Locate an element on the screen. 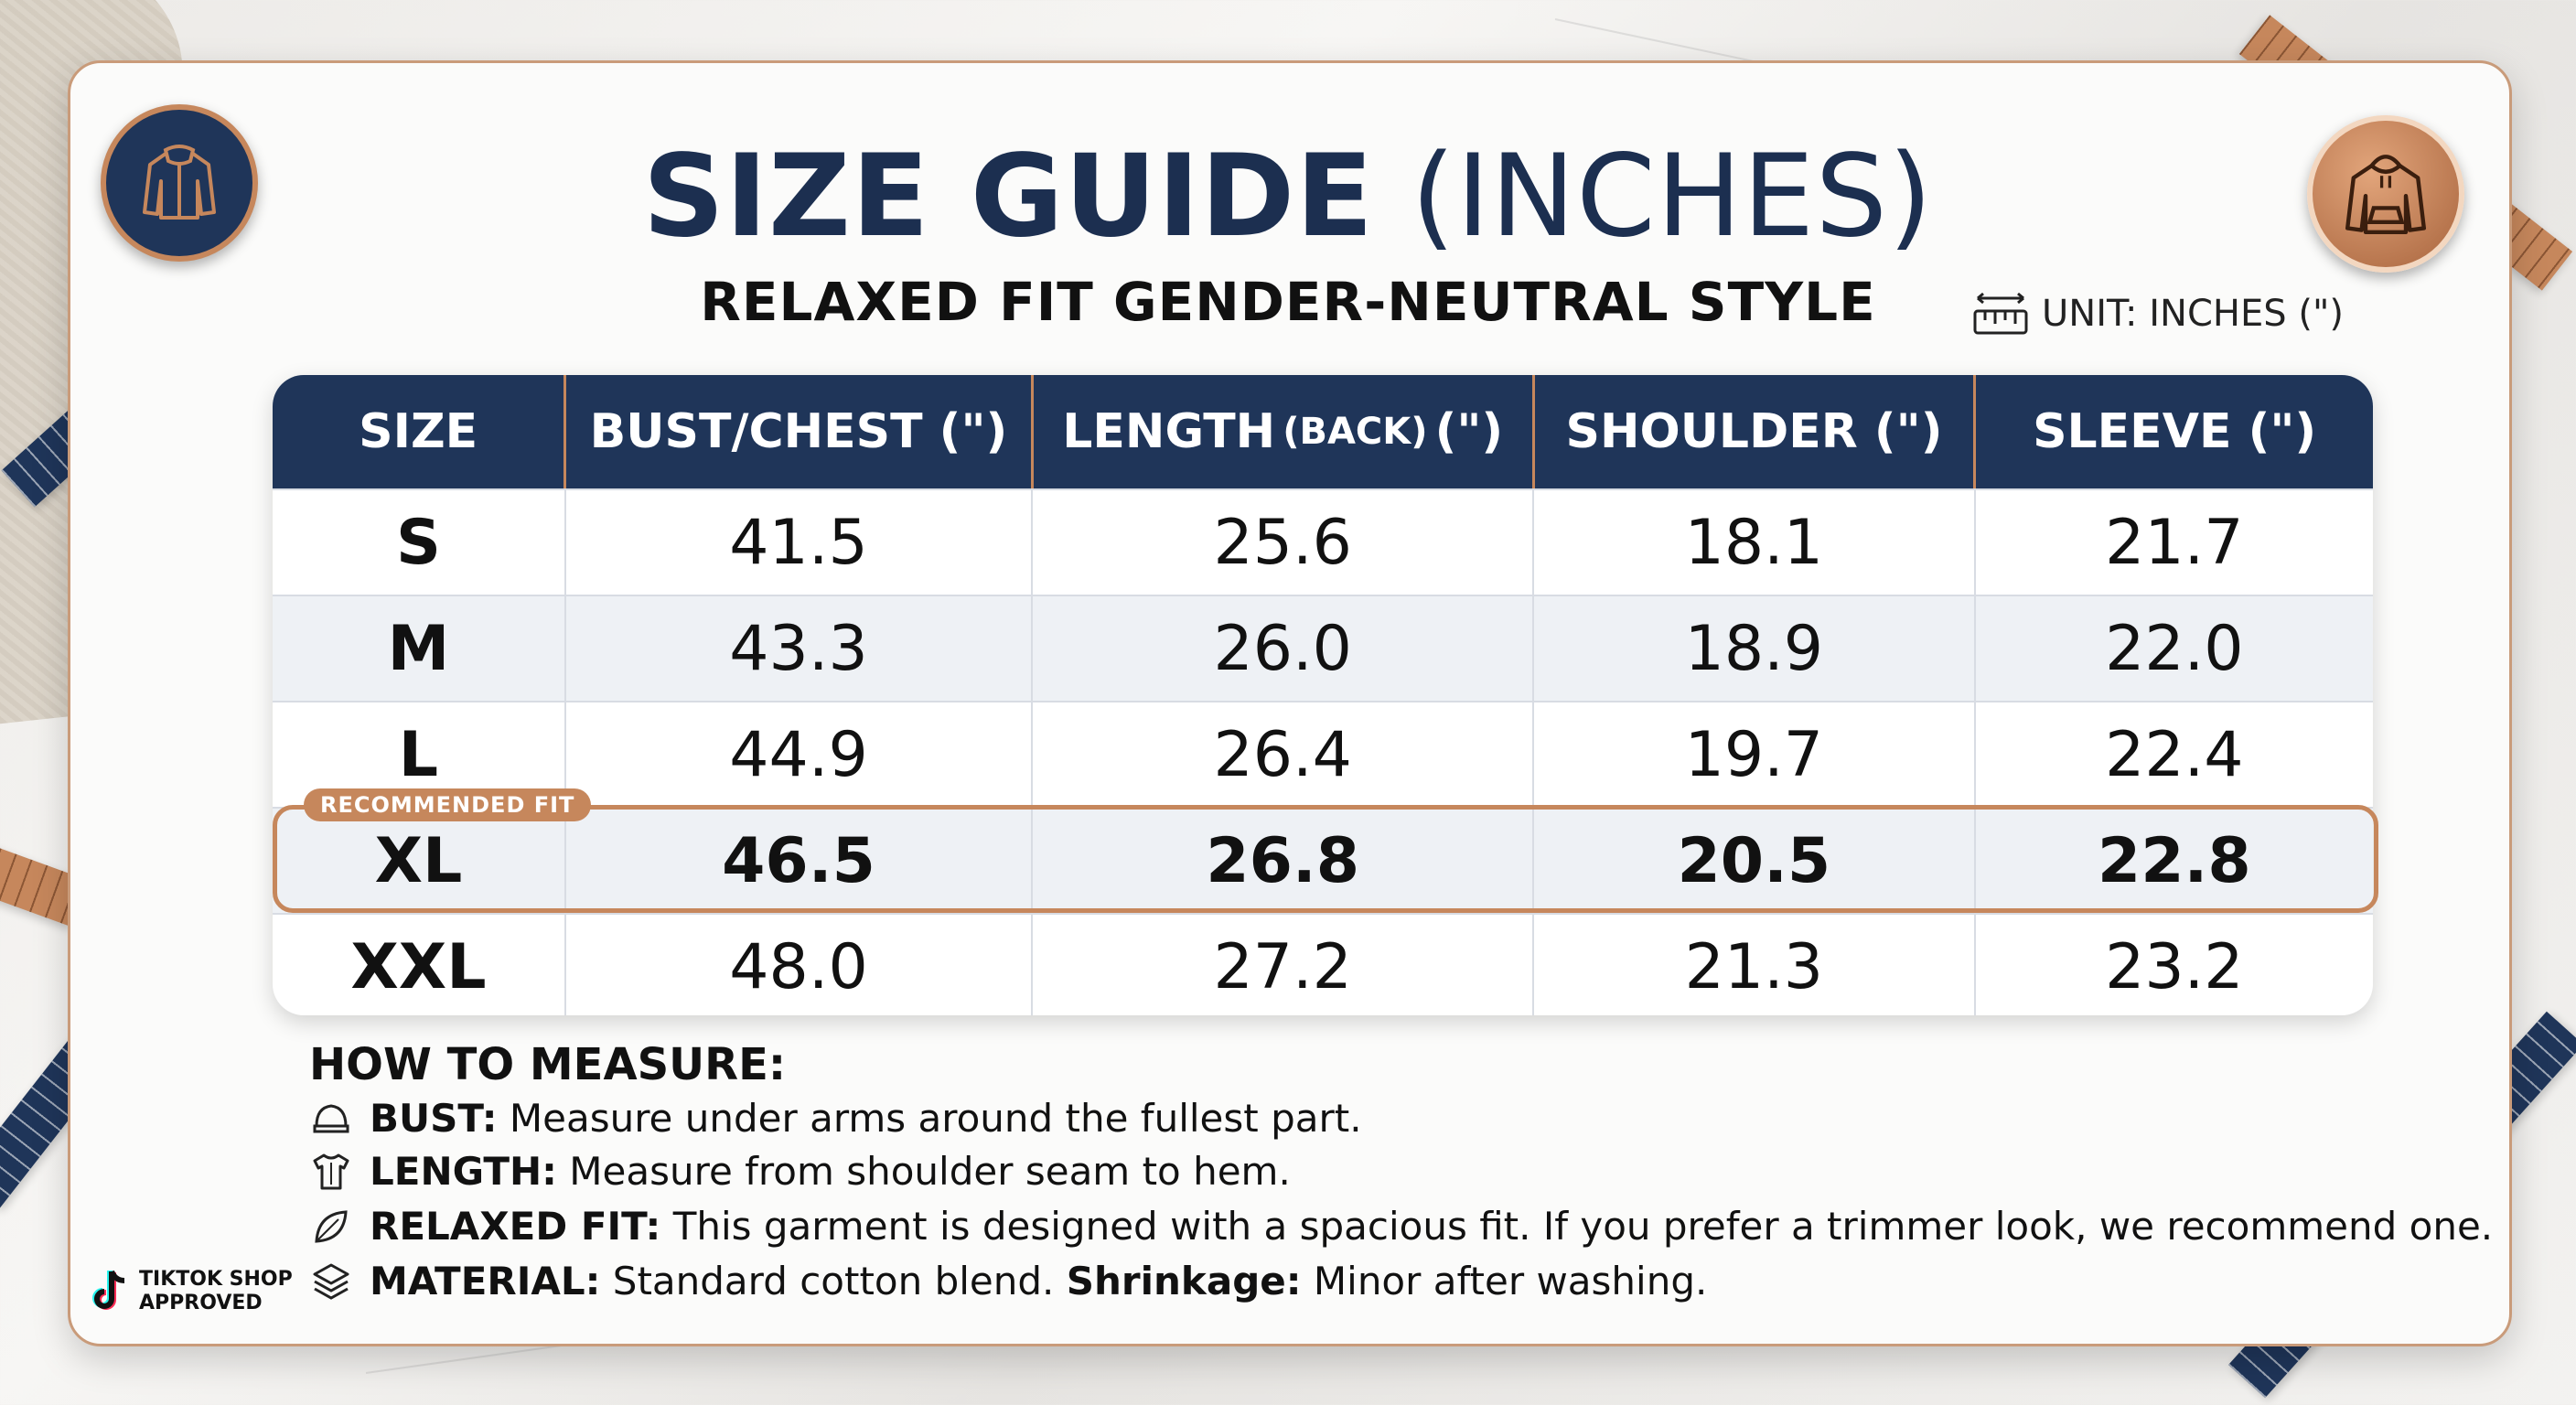  title-unit: (INCHES) is located at coordinates (1673, 197).